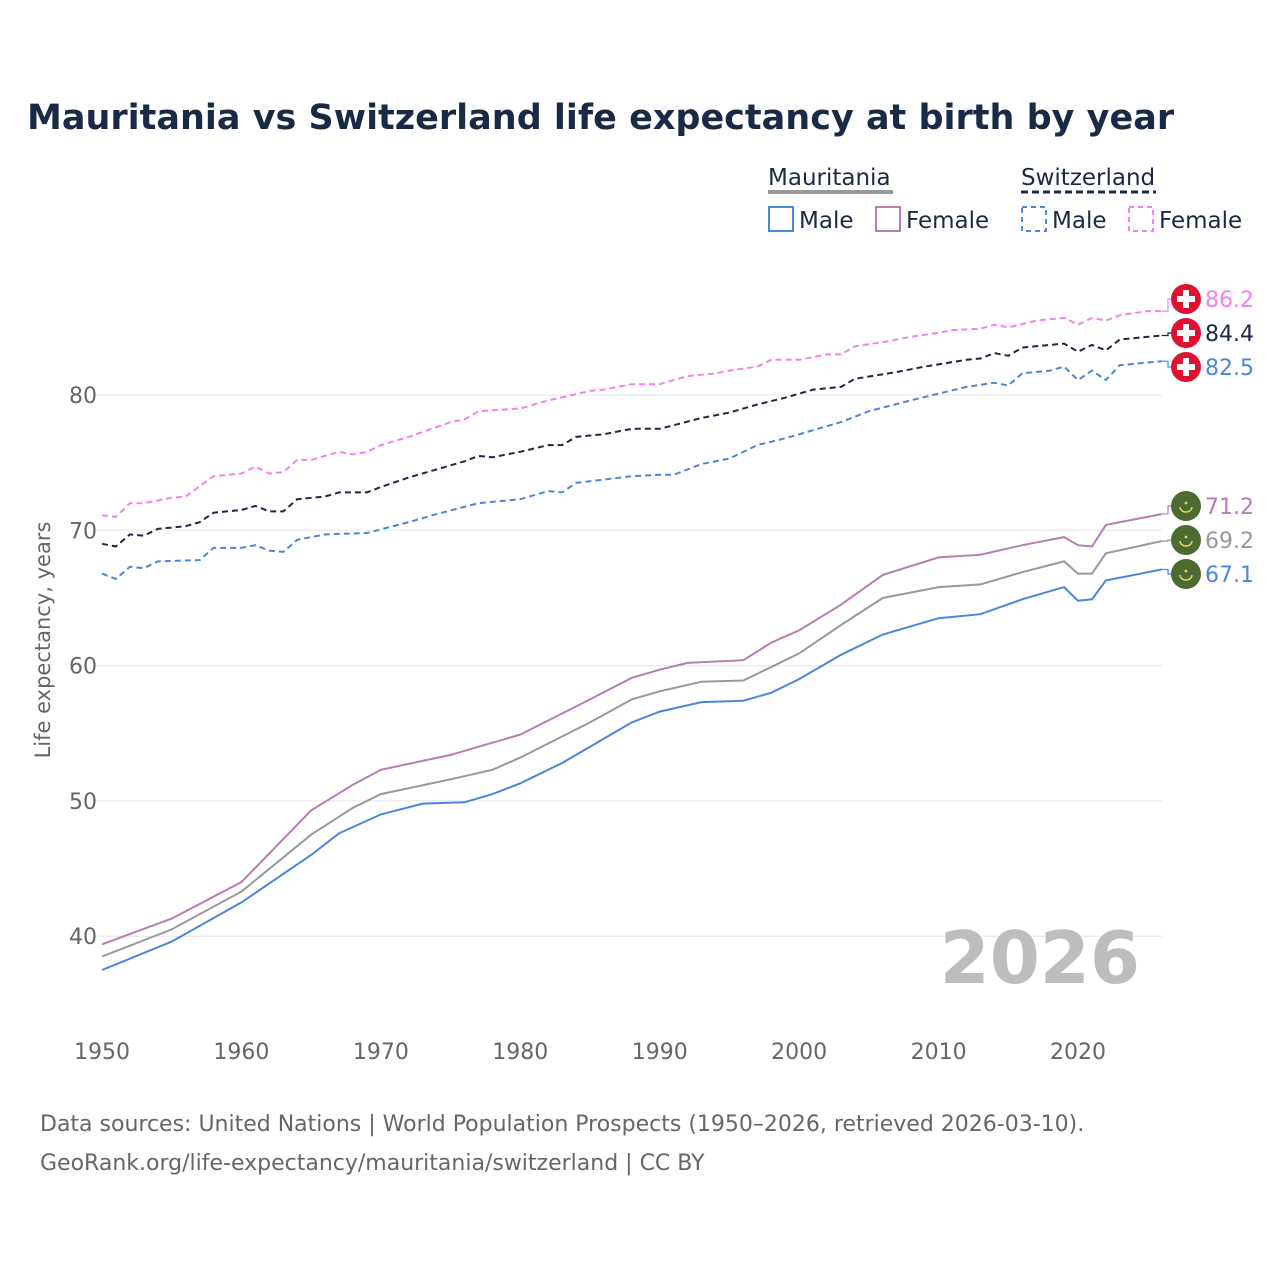  Describe the element at coordinates (590, 1052) in the screenshot. I see `x-axis: 1950 1960 1970 1980 1990 2000 2010 2020` at that location.